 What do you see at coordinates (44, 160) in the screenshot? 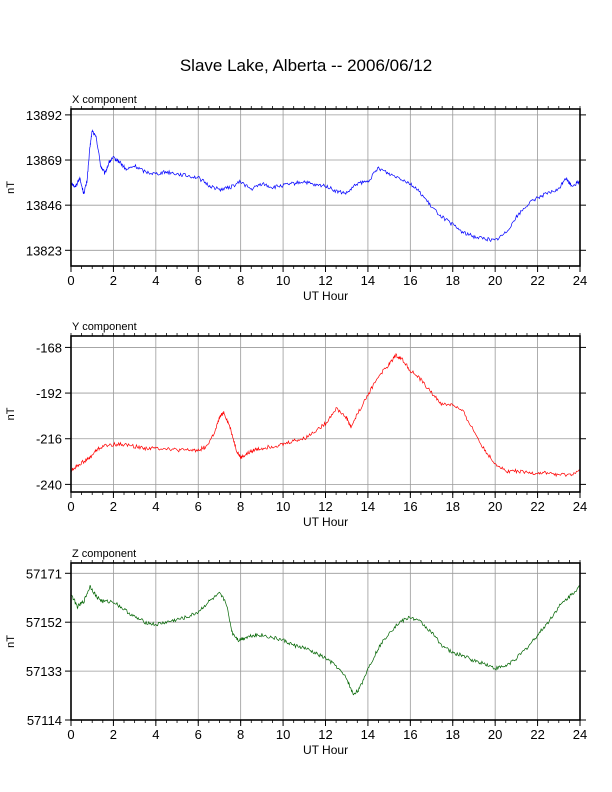
I see `y-tick-label: 13869` at bounding box center [44, 160].